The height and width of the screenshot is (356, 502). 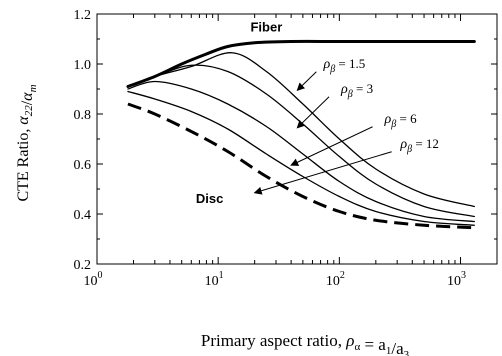 I want to click on x-axis-label: Primary aspect ratio, ρα = a1/a3, so click(x=305, y=343).